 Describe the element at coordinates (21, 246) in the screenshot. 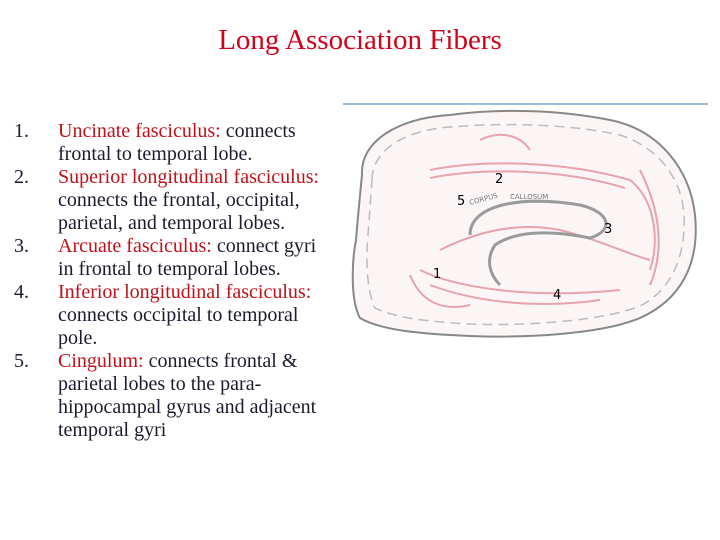

I see `item-number: 3.` at that location.